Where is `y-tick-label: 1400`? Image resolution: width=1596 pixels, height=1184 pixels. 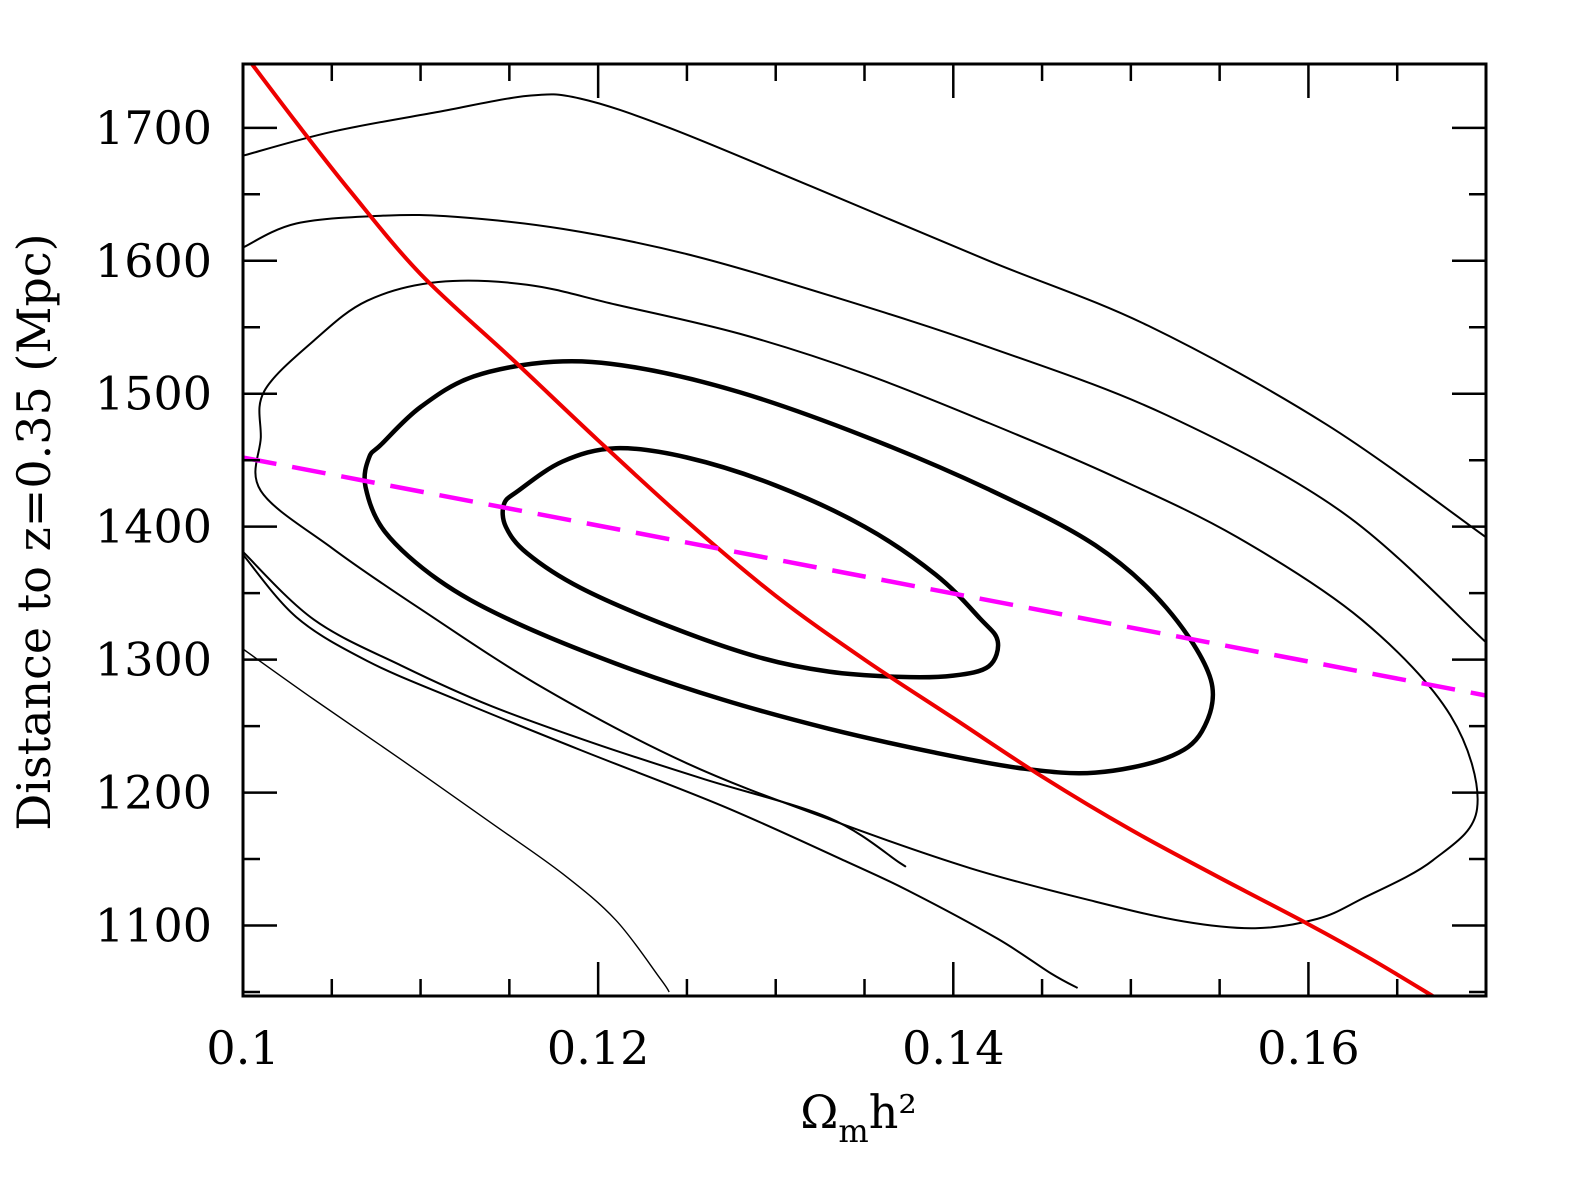 y-tick-label: 1400 is located at coordinates (153, 527).